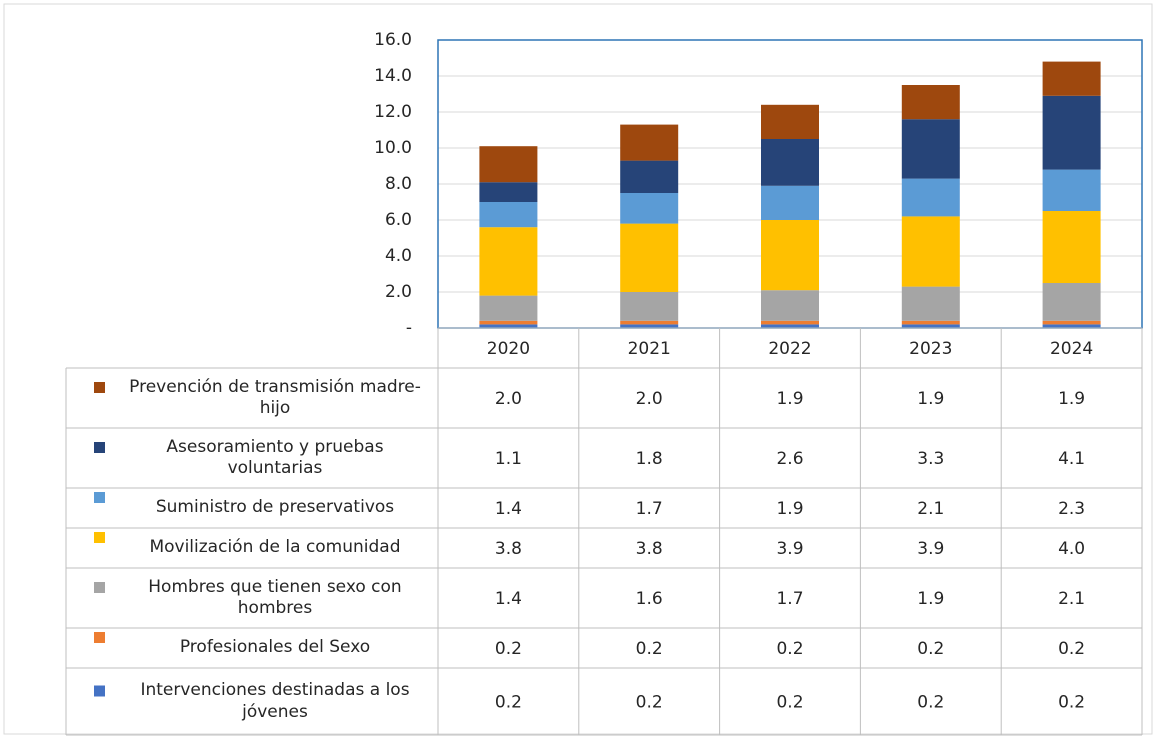 This screenshot has height=738, width=1156. Describe the element at coordinates (393, 76) in the screenshot. I see `y-tick-label: 14.0` at that location.